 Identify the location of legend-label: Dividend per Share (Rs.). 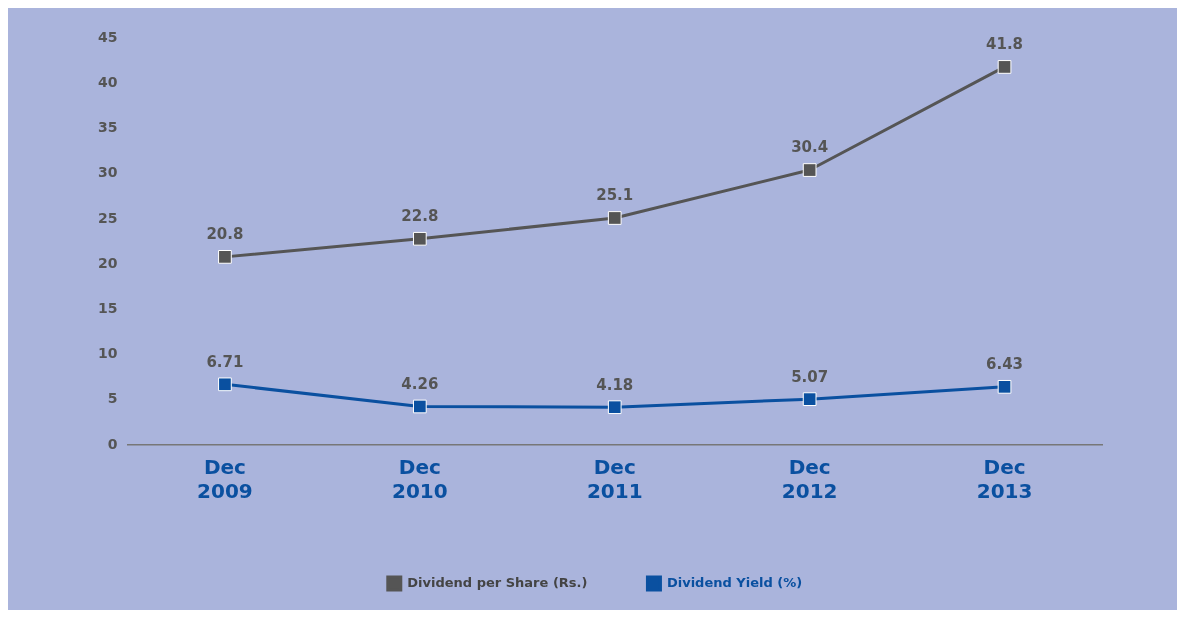
(497, 582).